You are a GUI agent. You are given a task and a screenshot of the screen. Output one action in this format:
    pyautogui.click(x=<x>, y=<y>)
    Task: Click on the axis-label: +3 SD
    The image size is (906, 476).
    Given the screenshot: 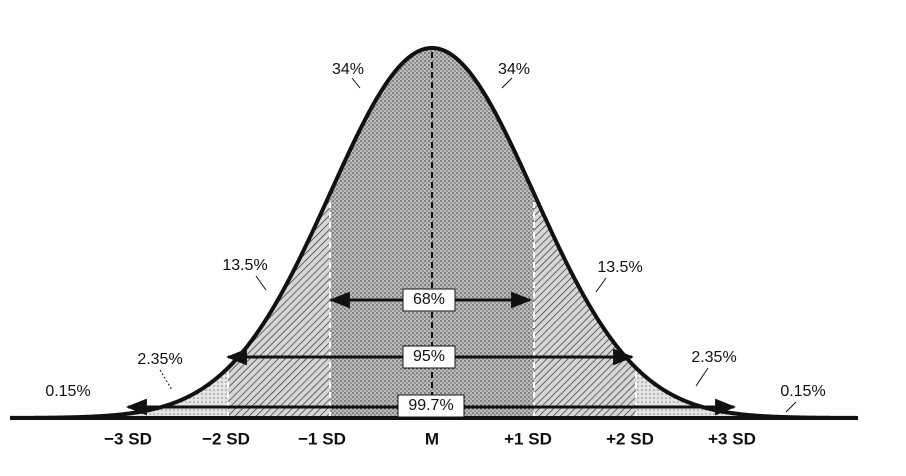 What is the action you would take?
    pyautogui.click(x=732, y=438)
    